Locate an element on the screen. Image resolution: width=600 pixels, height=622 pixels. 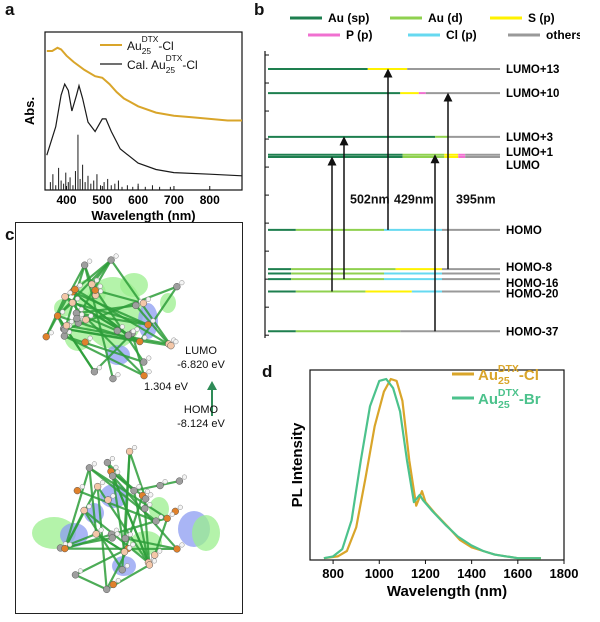
x-tick-label: 800 is located at coordinates (333, 573).